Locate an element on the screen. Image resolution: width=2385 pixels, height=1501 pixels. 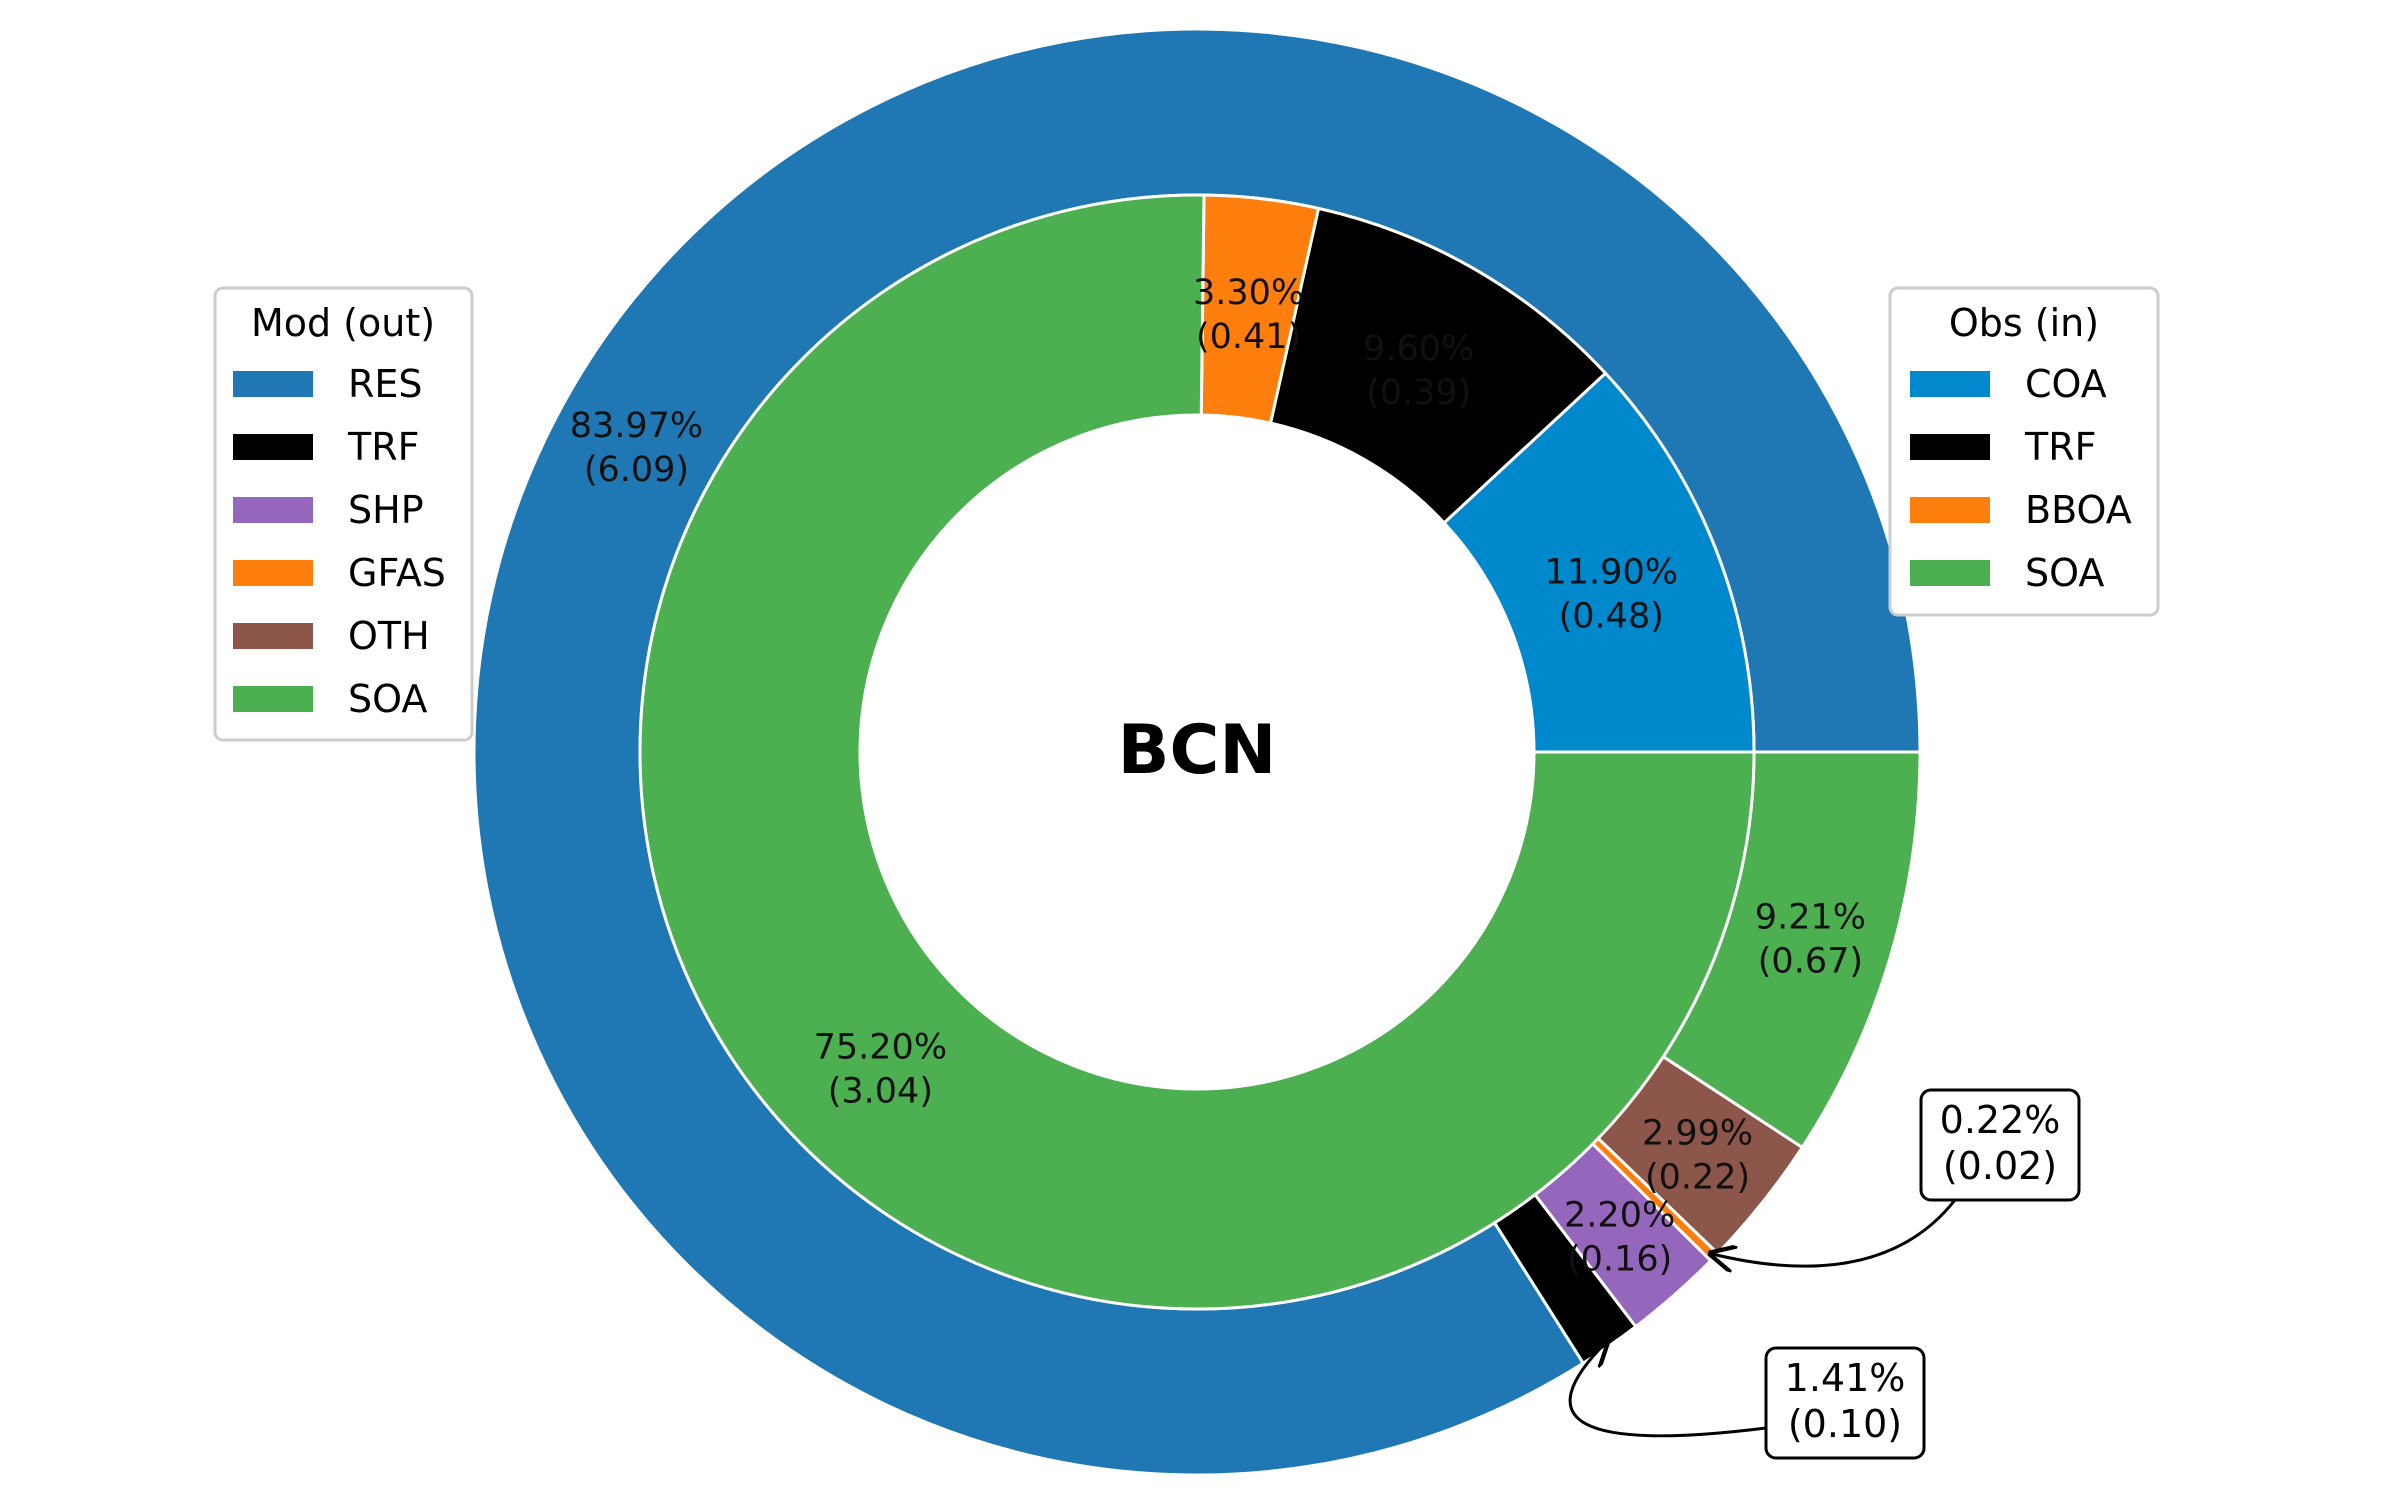
callouts: 1.41% (0.10) 0.22% (0.02) is located at coordinates (1824, 1274).